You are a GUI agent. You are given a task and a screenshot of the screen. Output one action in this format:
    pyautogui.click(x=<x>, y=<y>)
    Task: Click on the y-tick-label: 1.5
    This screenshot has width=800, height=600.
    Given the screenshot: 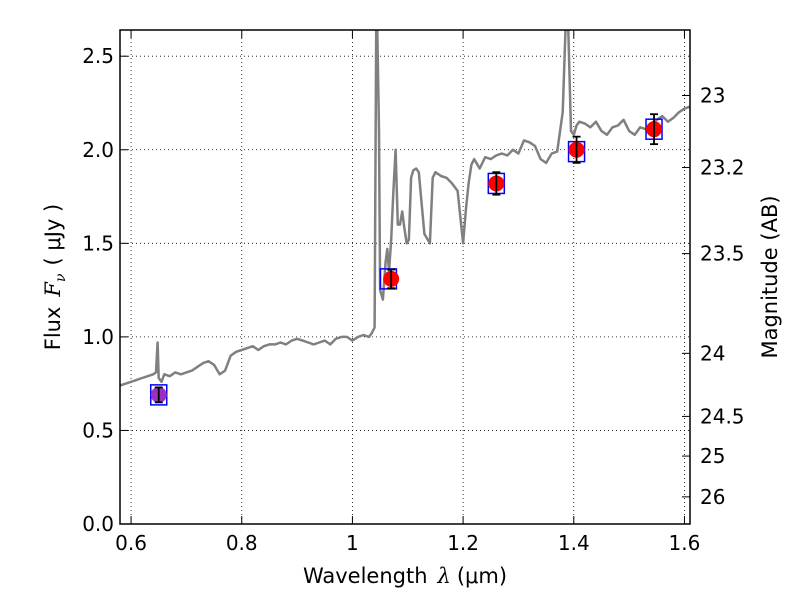 What is the action you would take?
    pyautogui.click(x=98, y=243)
    